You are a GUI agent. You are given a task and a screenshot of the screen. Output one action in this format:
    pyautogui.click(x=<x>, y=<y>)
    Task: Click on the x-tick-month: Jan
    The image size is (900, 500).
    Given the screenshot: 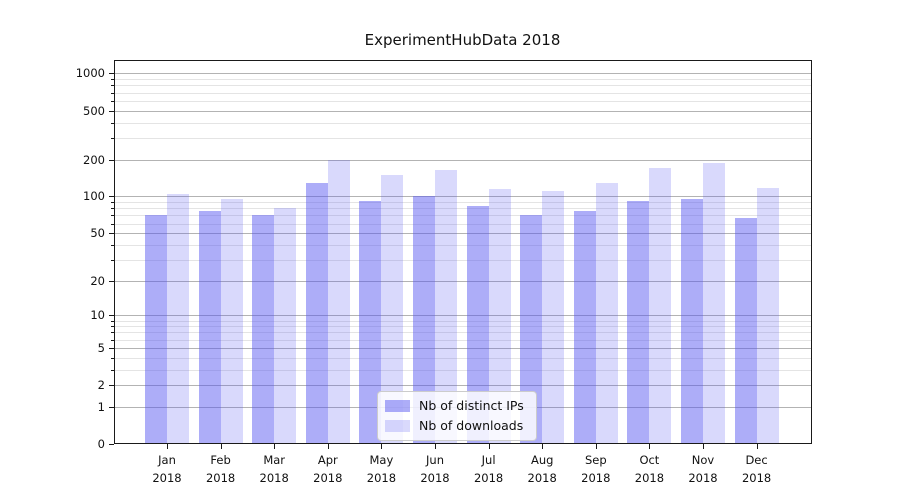 What is the action you would take?
    pyautogui.click(x=167, y=460)
    